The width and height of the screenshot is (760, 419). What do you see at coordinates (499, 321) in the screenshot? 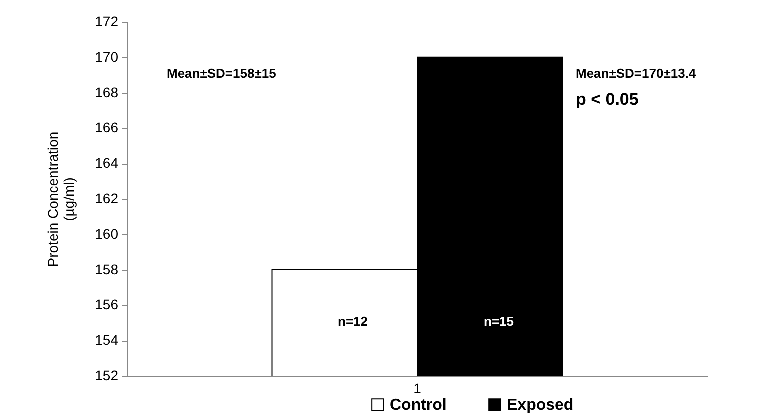
I see `annotation: n=15` at bounding box center [499, 321].